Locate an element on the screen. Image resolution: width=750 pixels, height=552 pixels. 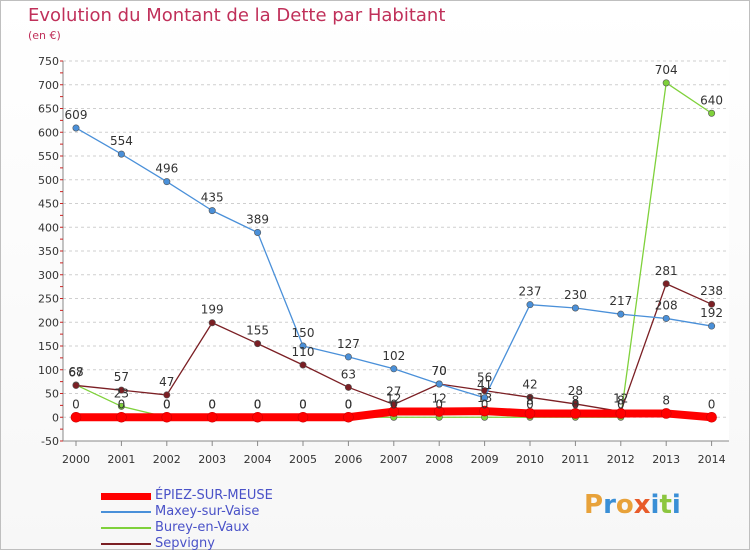
y-tick-label: 550 is located at coordinates (48, 156).